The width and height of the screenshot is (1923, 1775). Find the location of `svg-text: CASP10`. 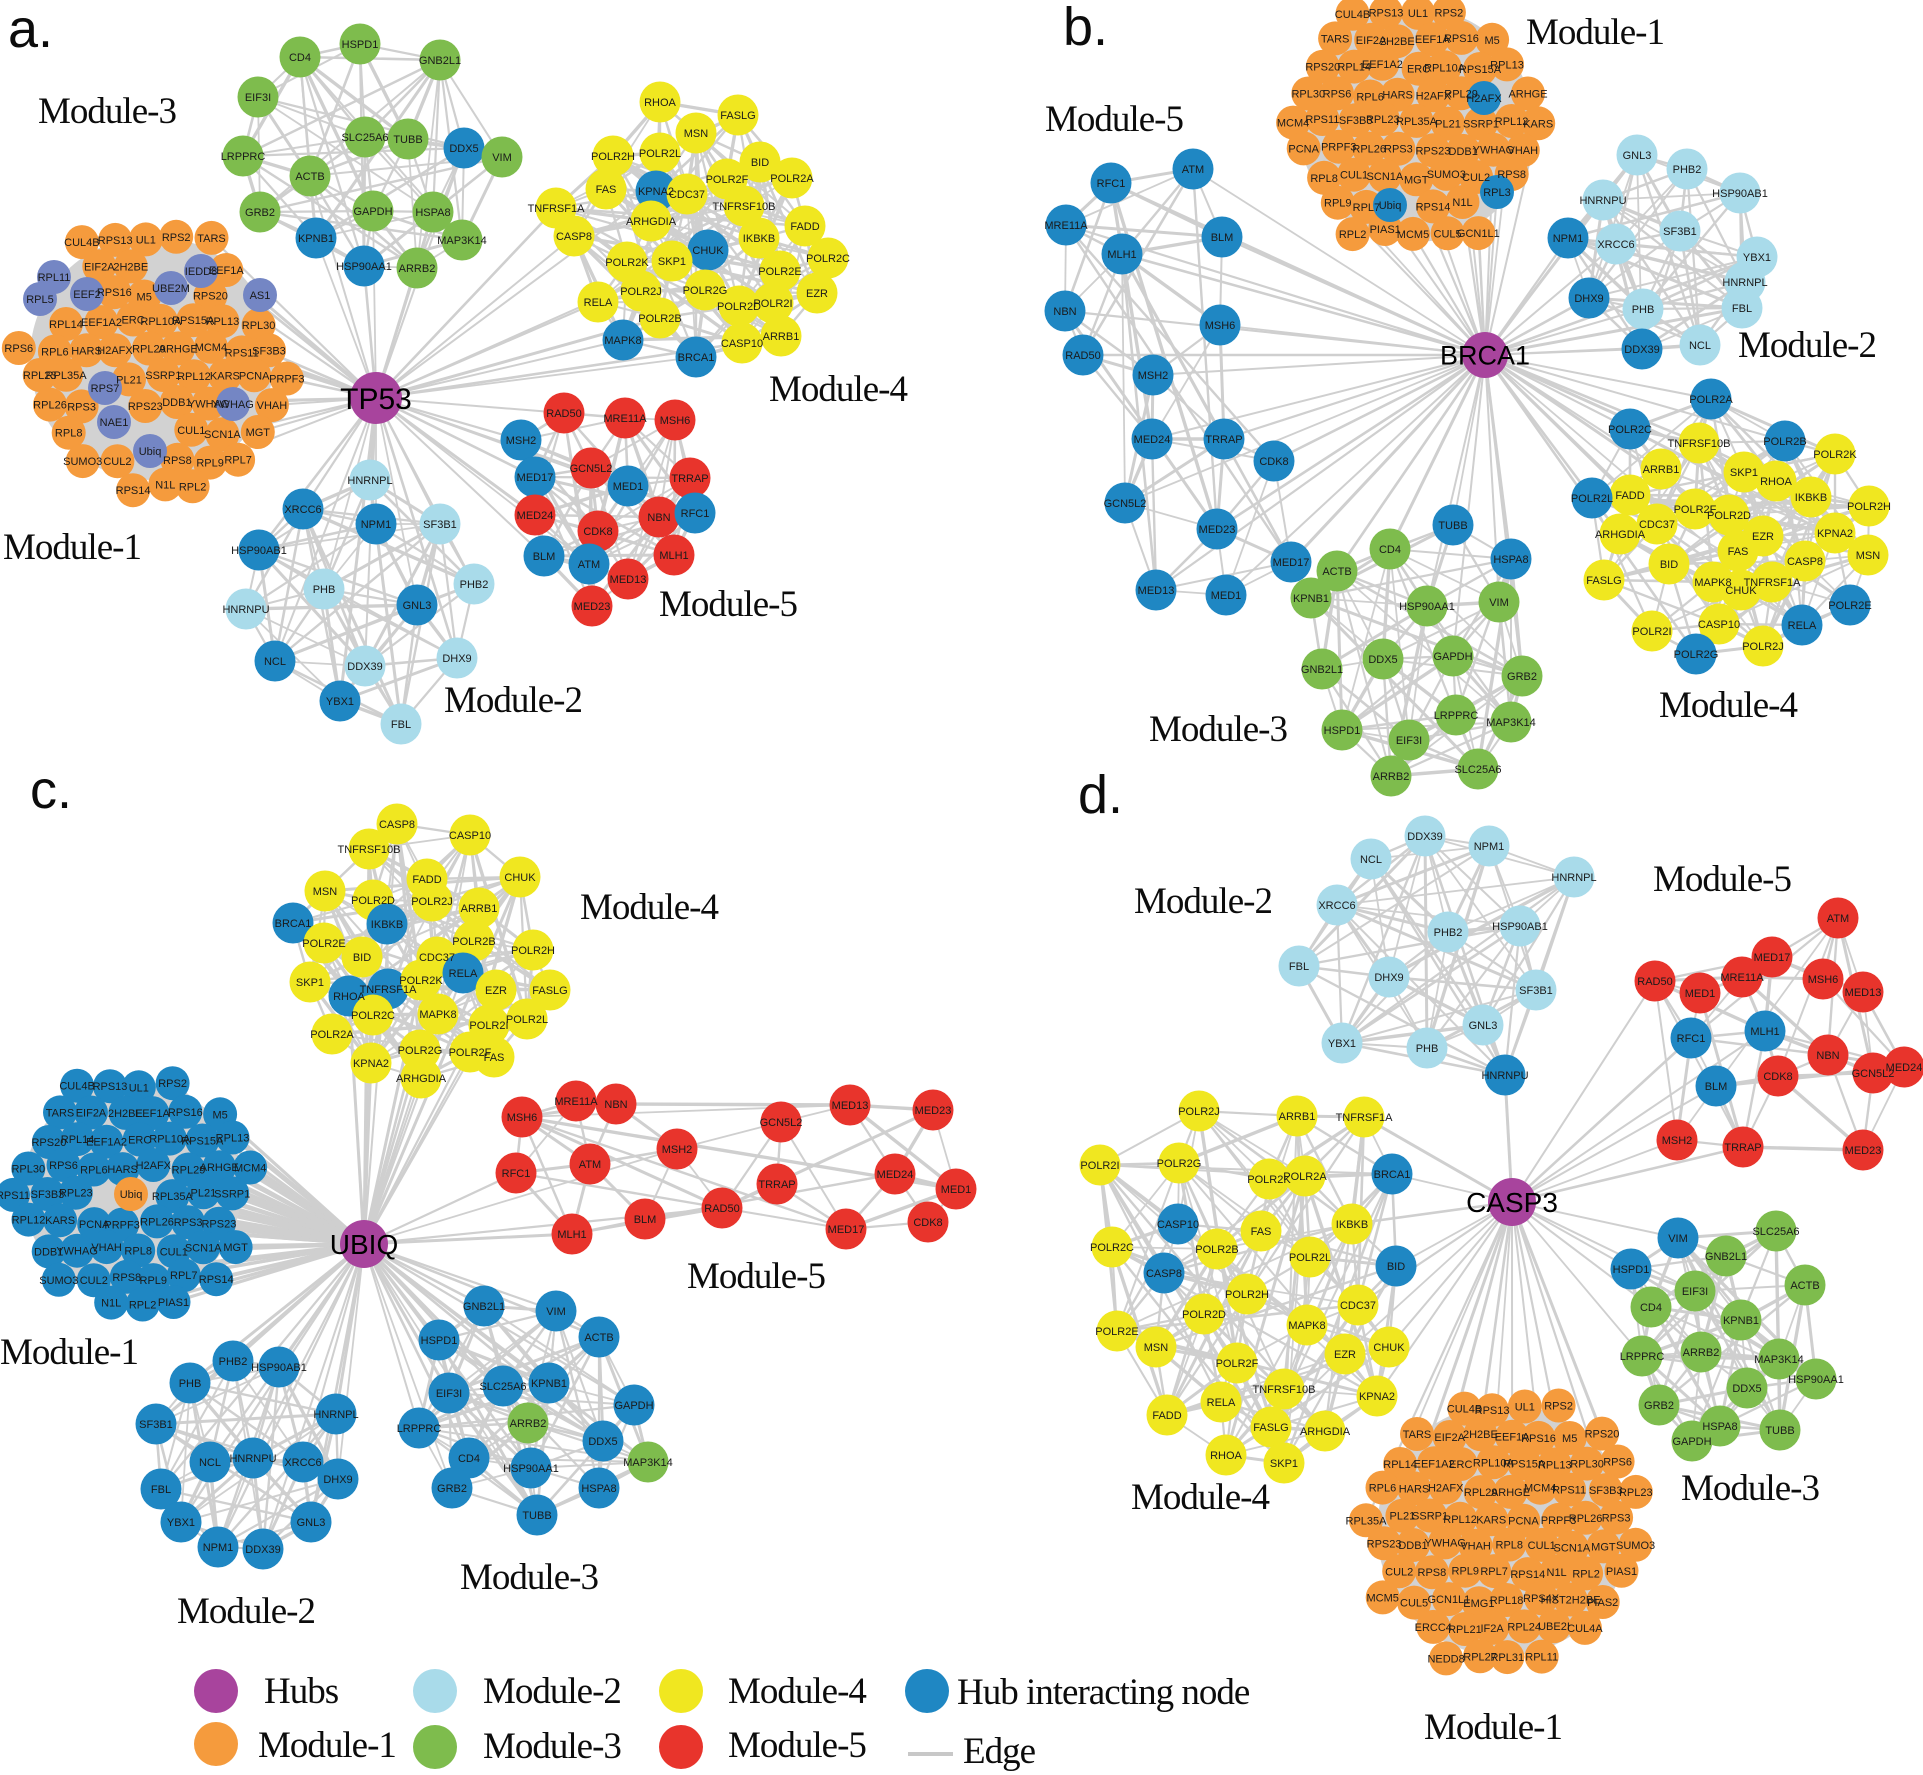

svg-text: CASP10 is located at coordinates (1178, 1225).